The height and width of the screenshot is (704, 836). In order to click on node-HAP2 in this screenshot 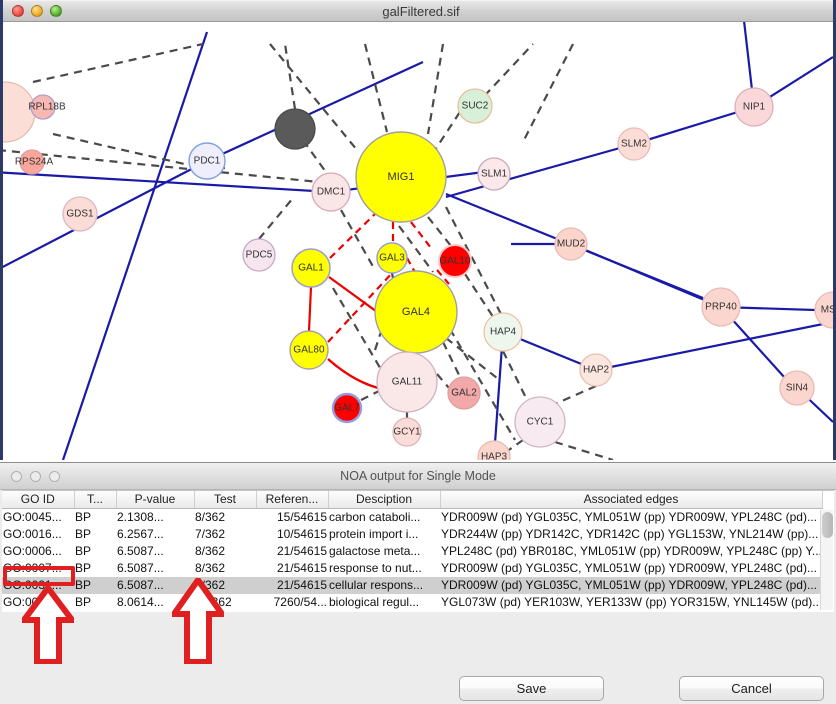, I will do `click(596, 370)`.